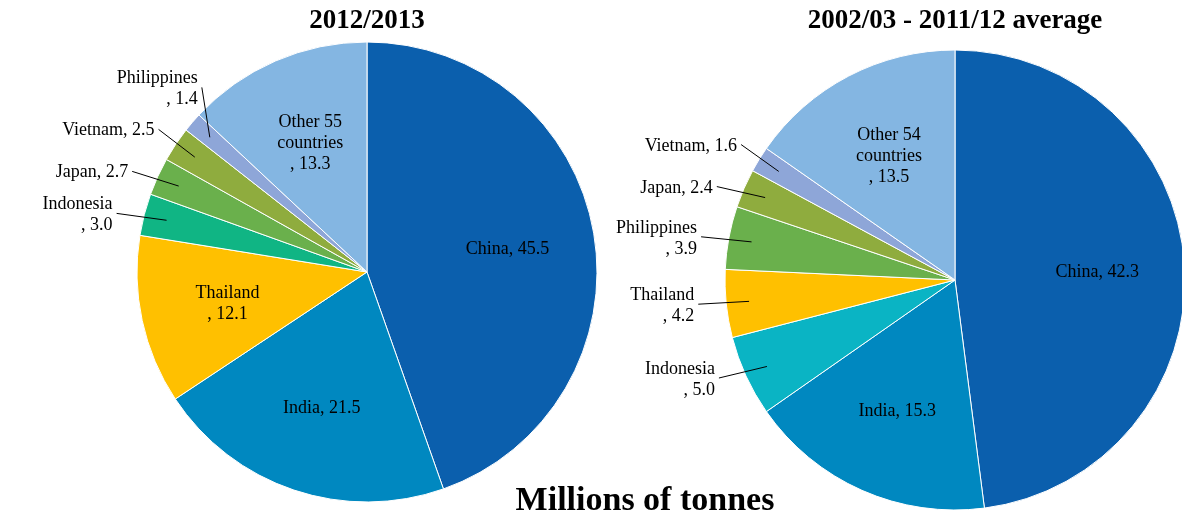  I want to click on slice-label: Other 54 countries, so click(889, 144).